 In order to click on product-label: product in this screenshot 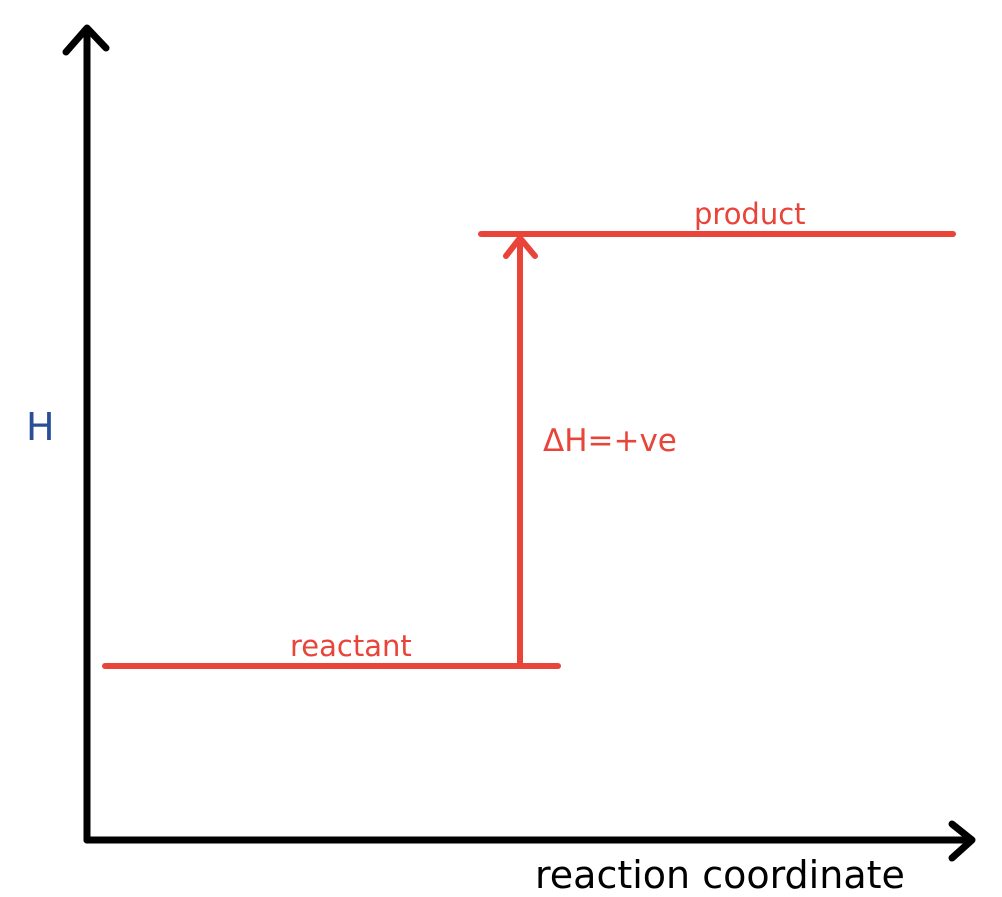, I will do `click(750, 214)`.